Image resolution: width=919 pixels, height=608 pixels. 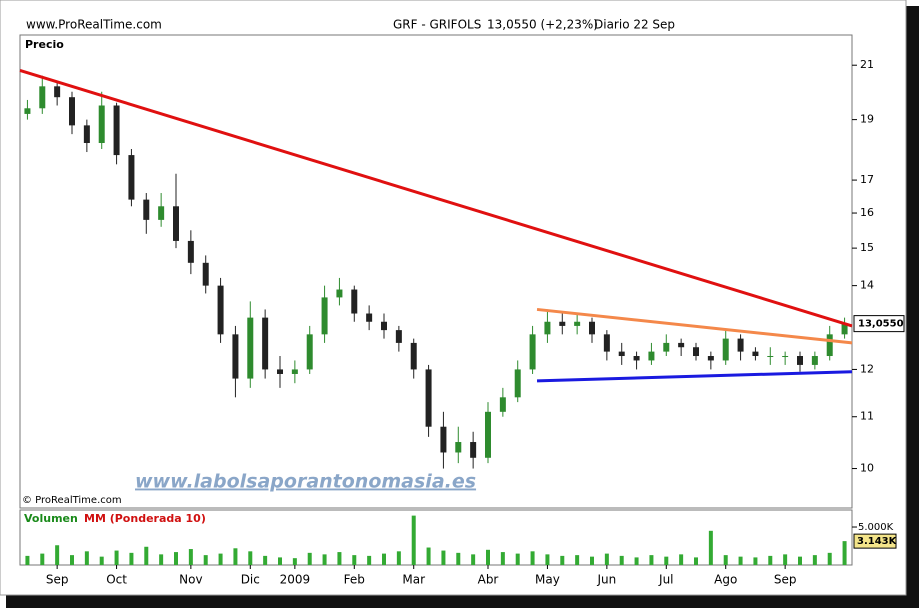 What do you see at coordinates (867, 64) in the screenshot?
I see `y-tick-label: 21` at bounding box center [867, 64].